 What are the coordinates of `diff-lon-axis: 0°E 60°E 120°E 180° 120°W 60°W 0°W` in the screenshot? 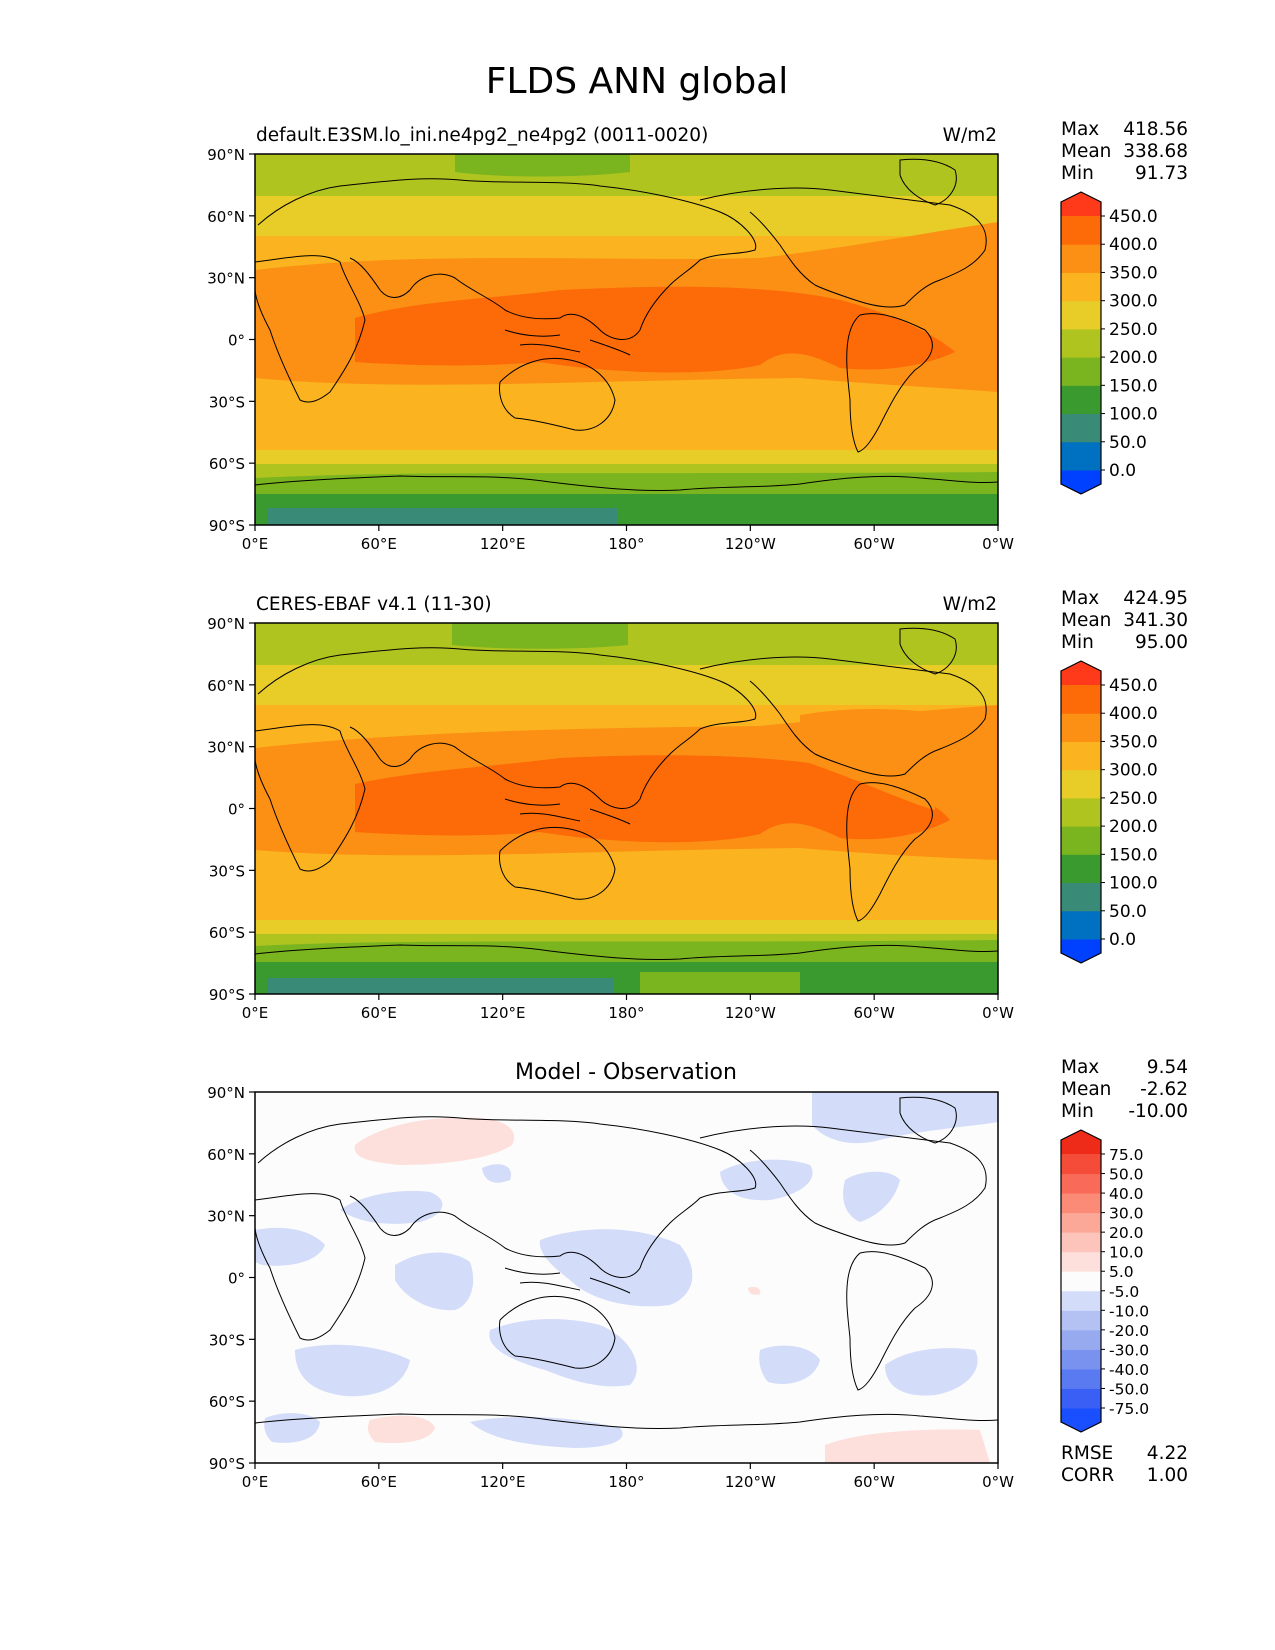 It's located at (628, 1477).